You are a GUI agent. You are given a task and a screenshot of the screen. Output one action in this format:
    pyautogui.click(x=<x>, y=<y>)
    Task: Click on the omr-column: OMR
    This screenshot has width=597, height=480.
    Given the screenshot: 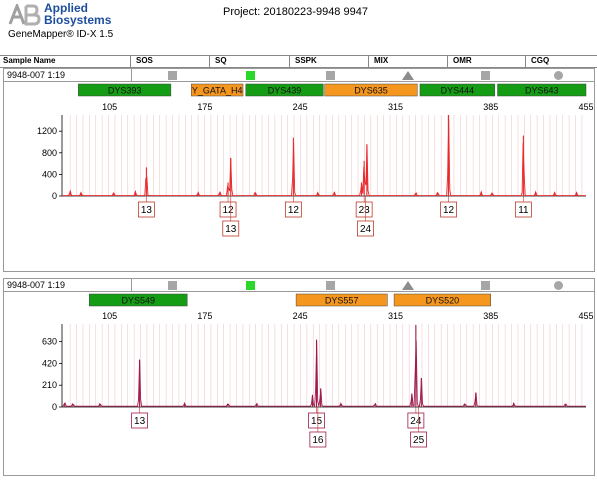 What is the action you would take?
    pyautogui.click(x=486, y=61)
    